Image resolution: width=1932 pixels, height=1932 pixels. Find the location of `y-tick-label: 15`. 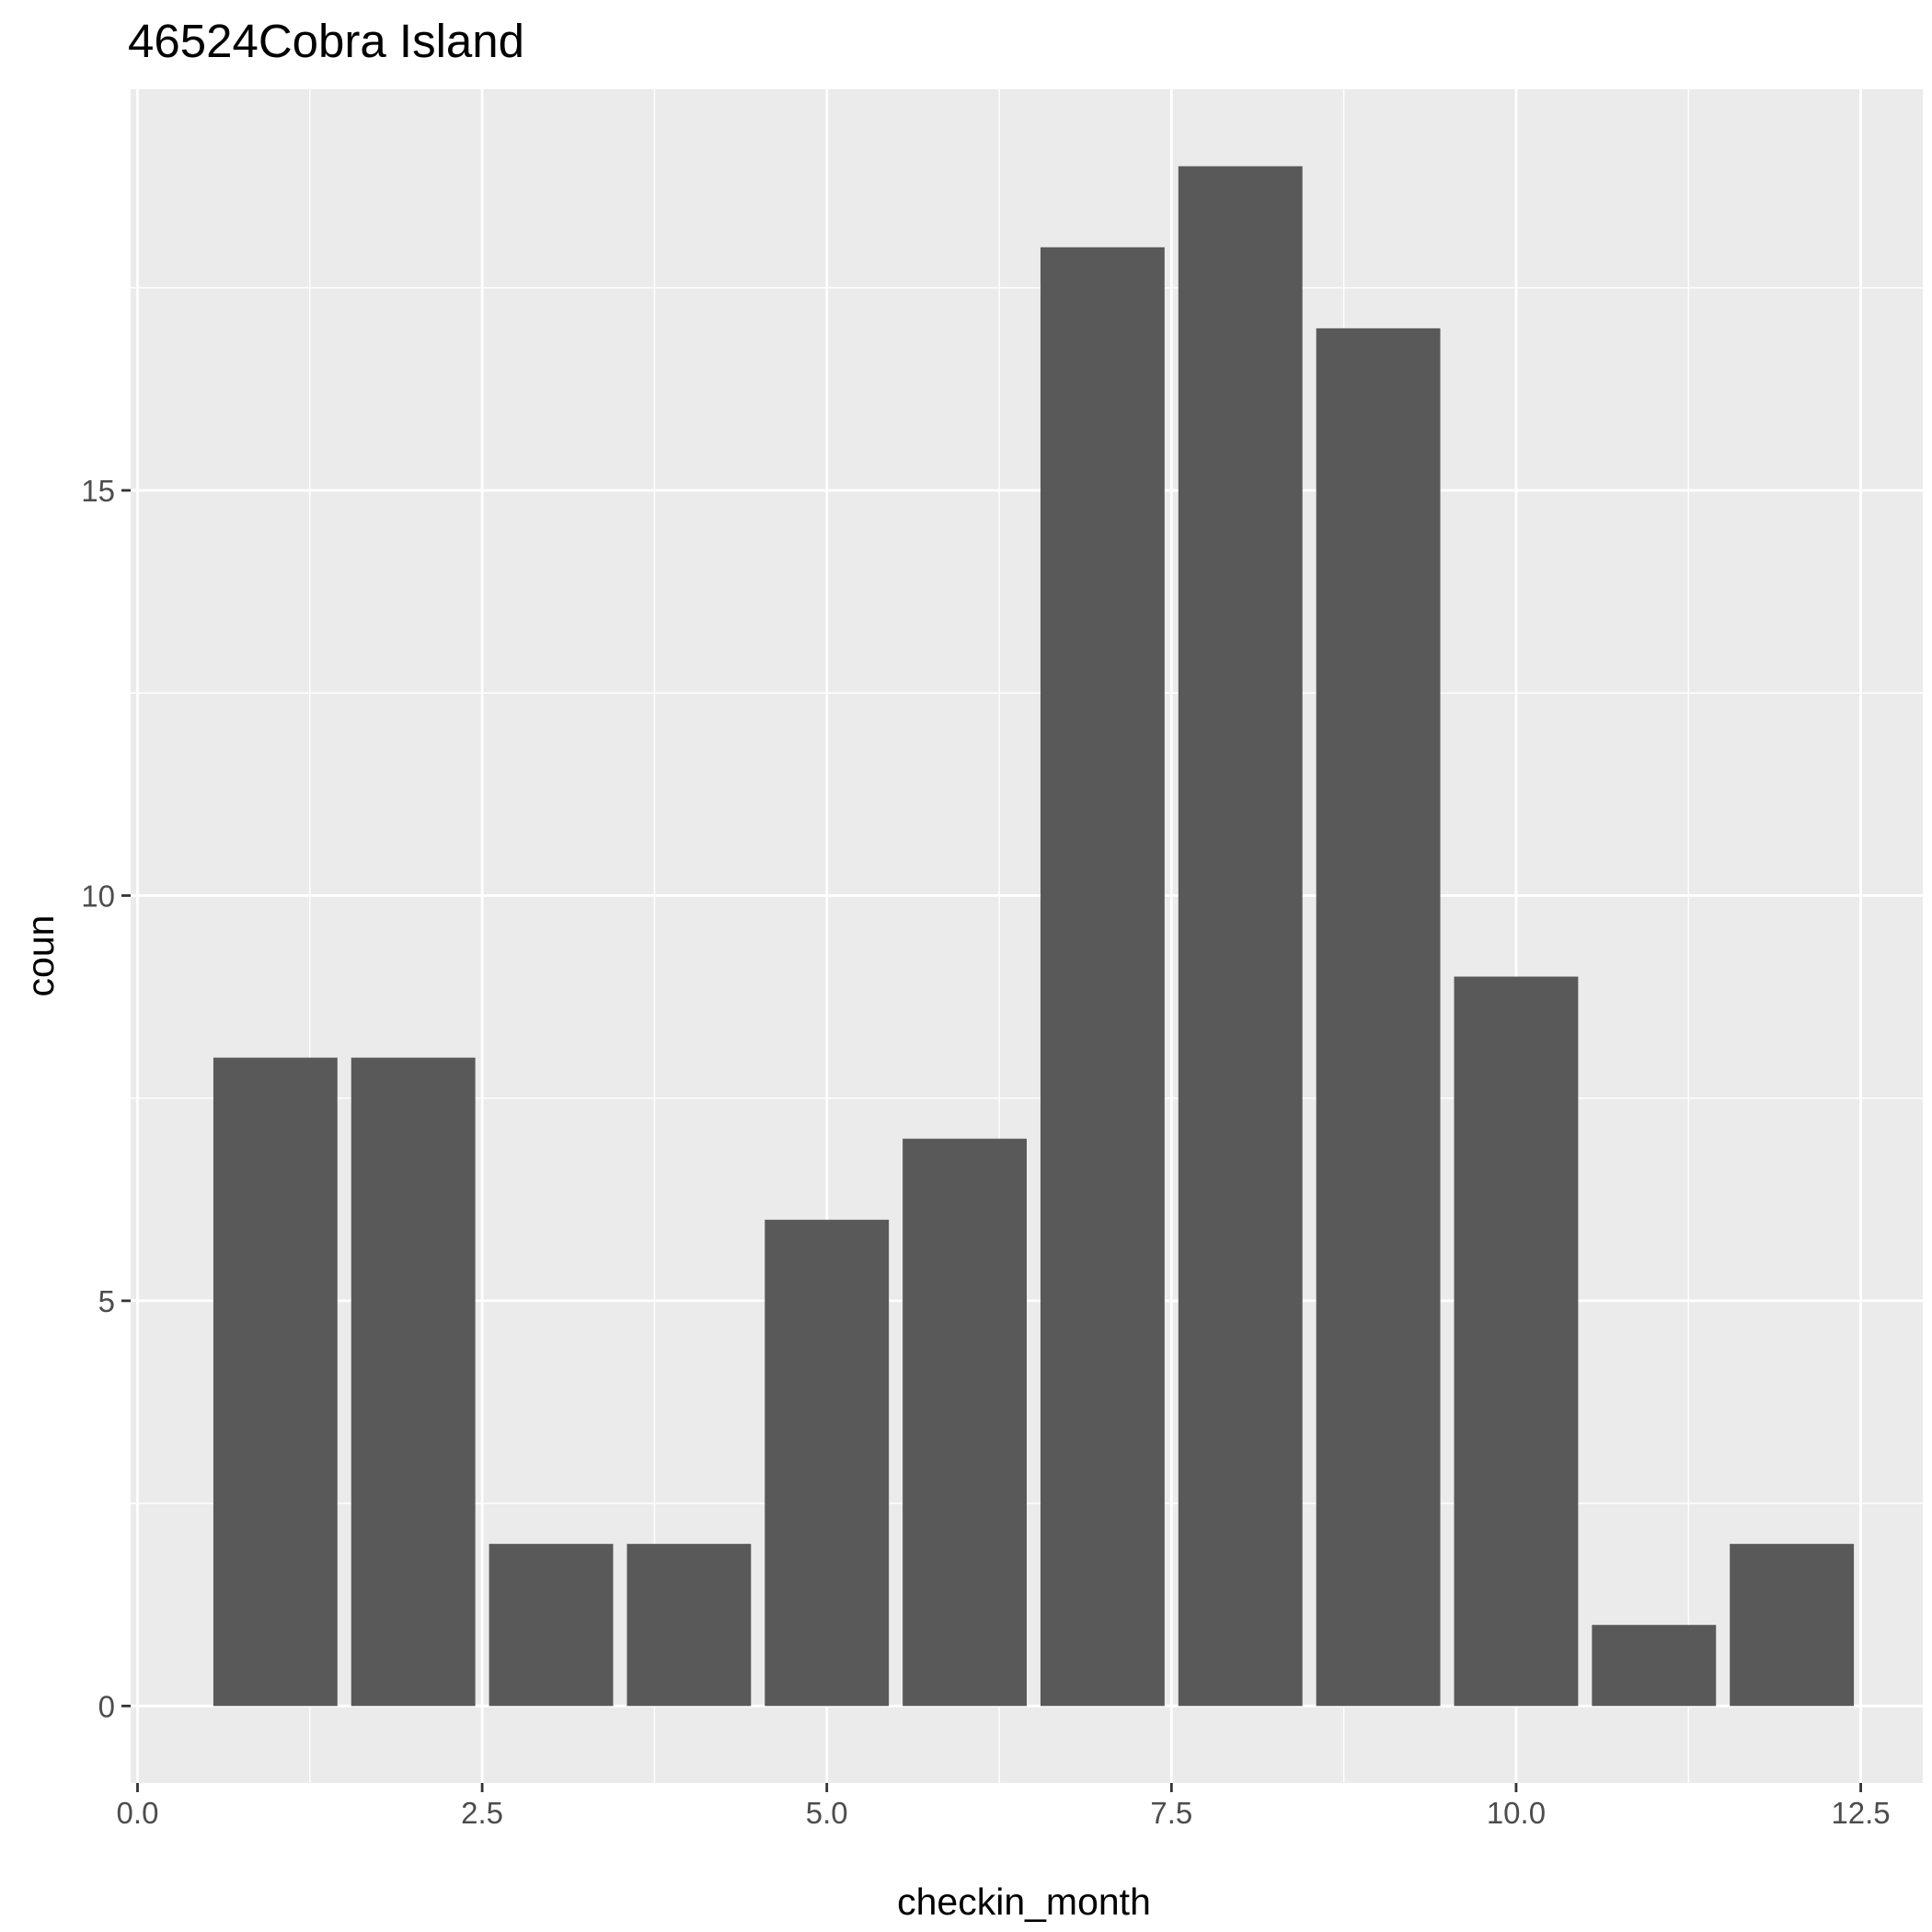

y-tick-label: 15 is located at coordinates (98, 491).